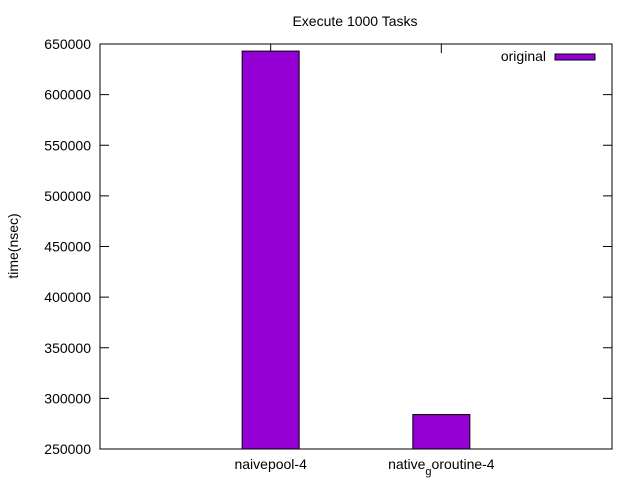  What do you see at coordinates (575, 57) in the screenshot?
I see `legend-swatch-original` at bounding box center [575, 57].